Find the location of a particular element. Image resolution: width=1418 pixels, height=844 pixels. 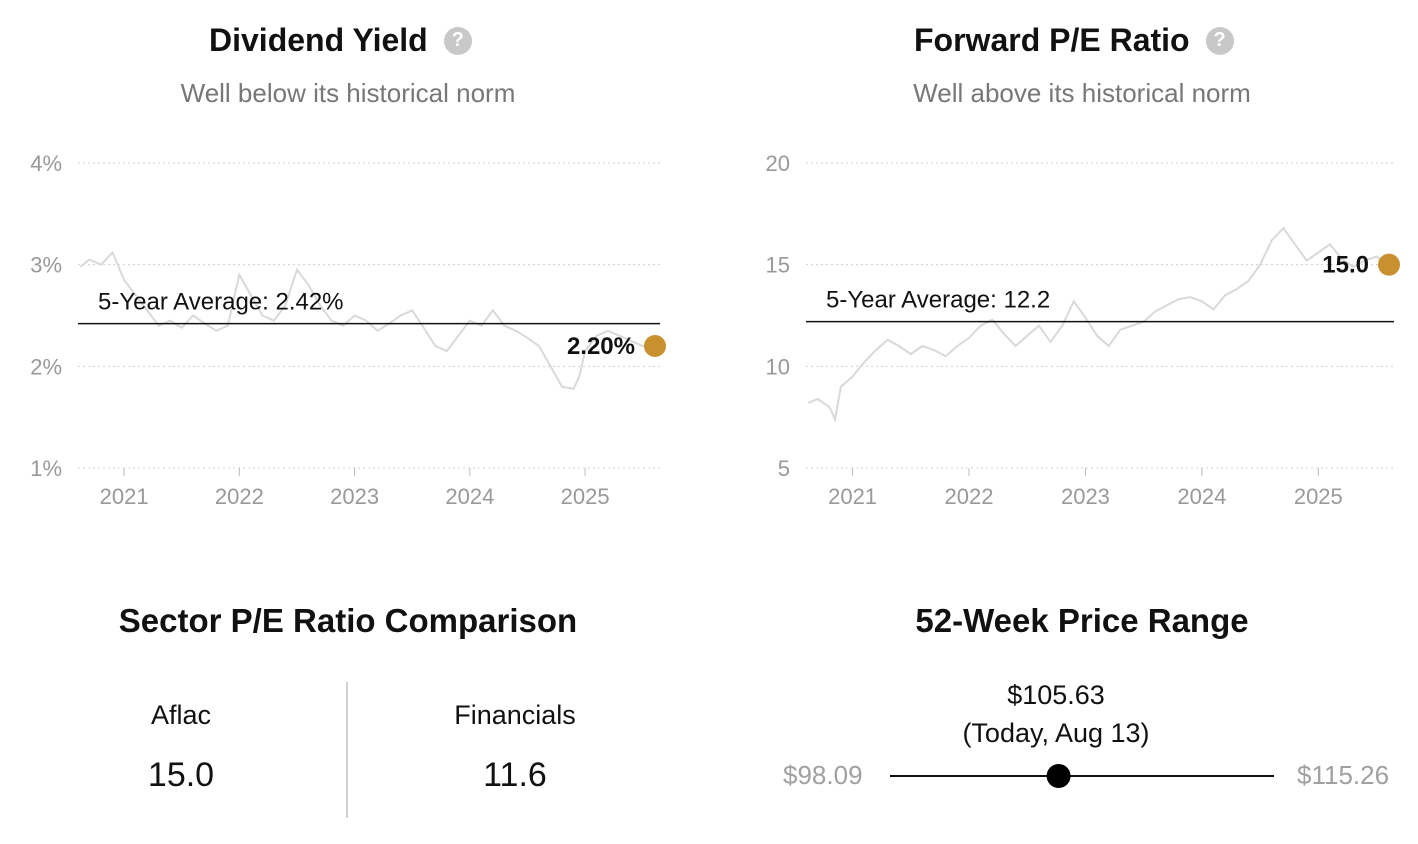

y-tick-label: 2% is located at coordinates (46, 366).